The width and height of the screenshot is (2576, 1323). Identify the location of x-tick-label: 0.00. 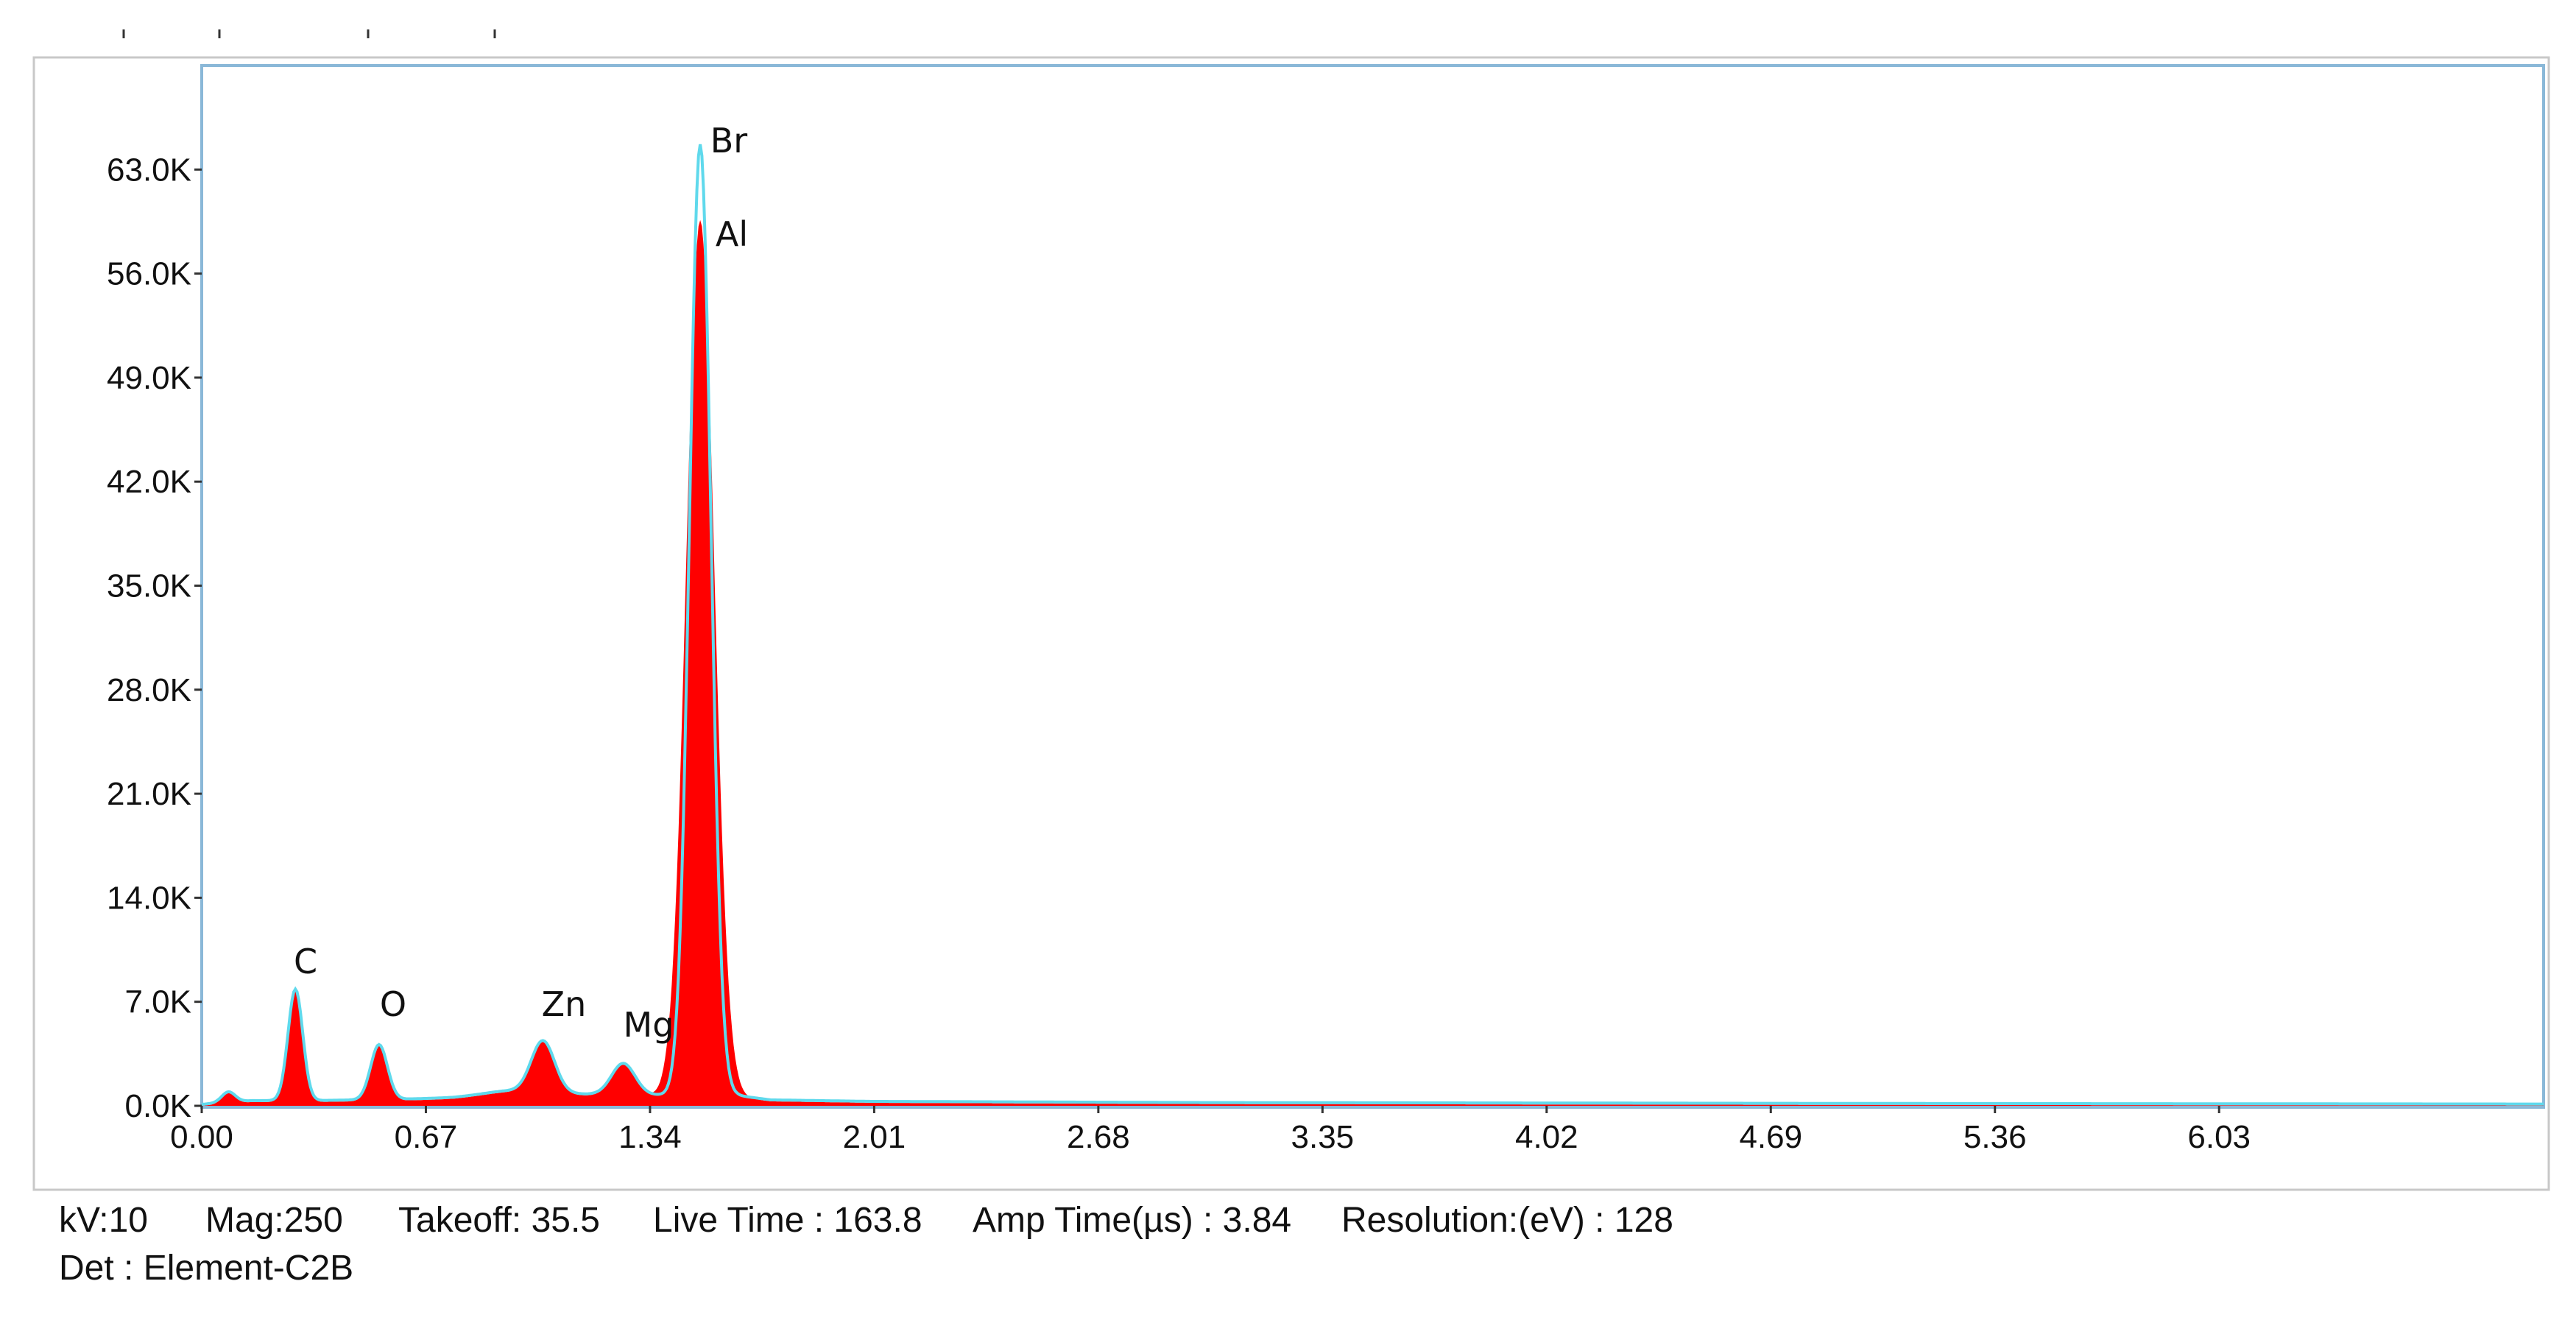
(201, 1137).